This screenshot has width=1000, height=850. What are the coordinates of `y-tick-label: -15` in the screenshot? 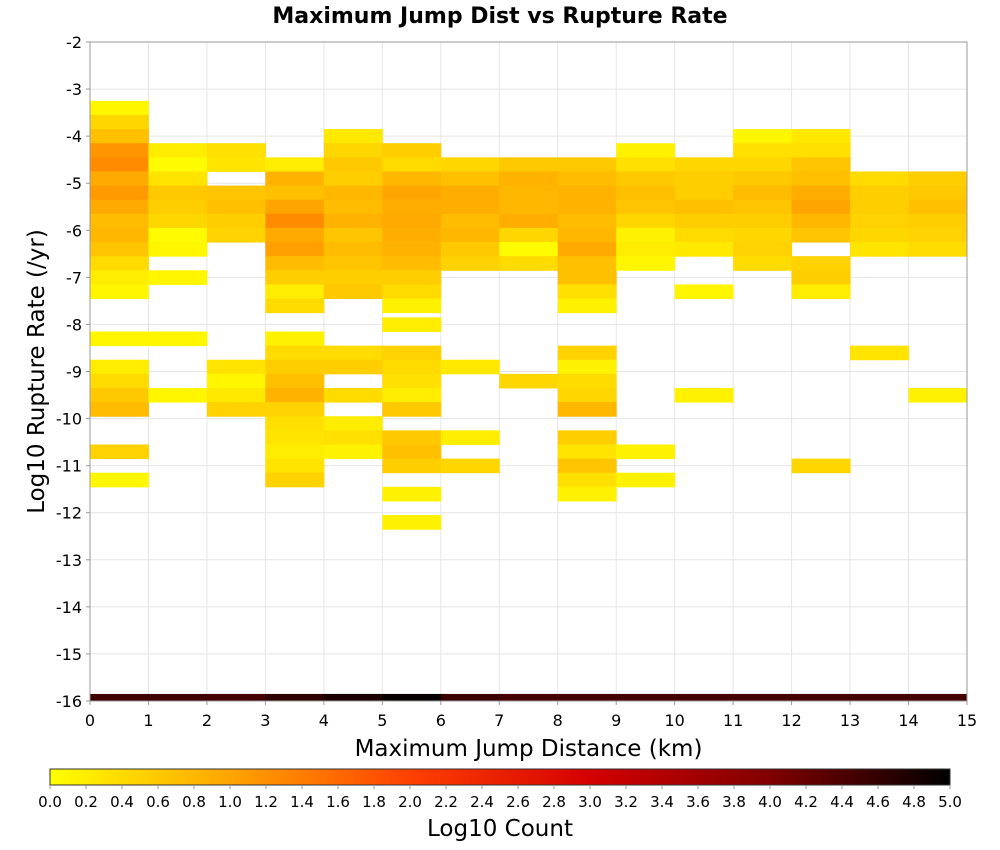 It's located at (69, 654).